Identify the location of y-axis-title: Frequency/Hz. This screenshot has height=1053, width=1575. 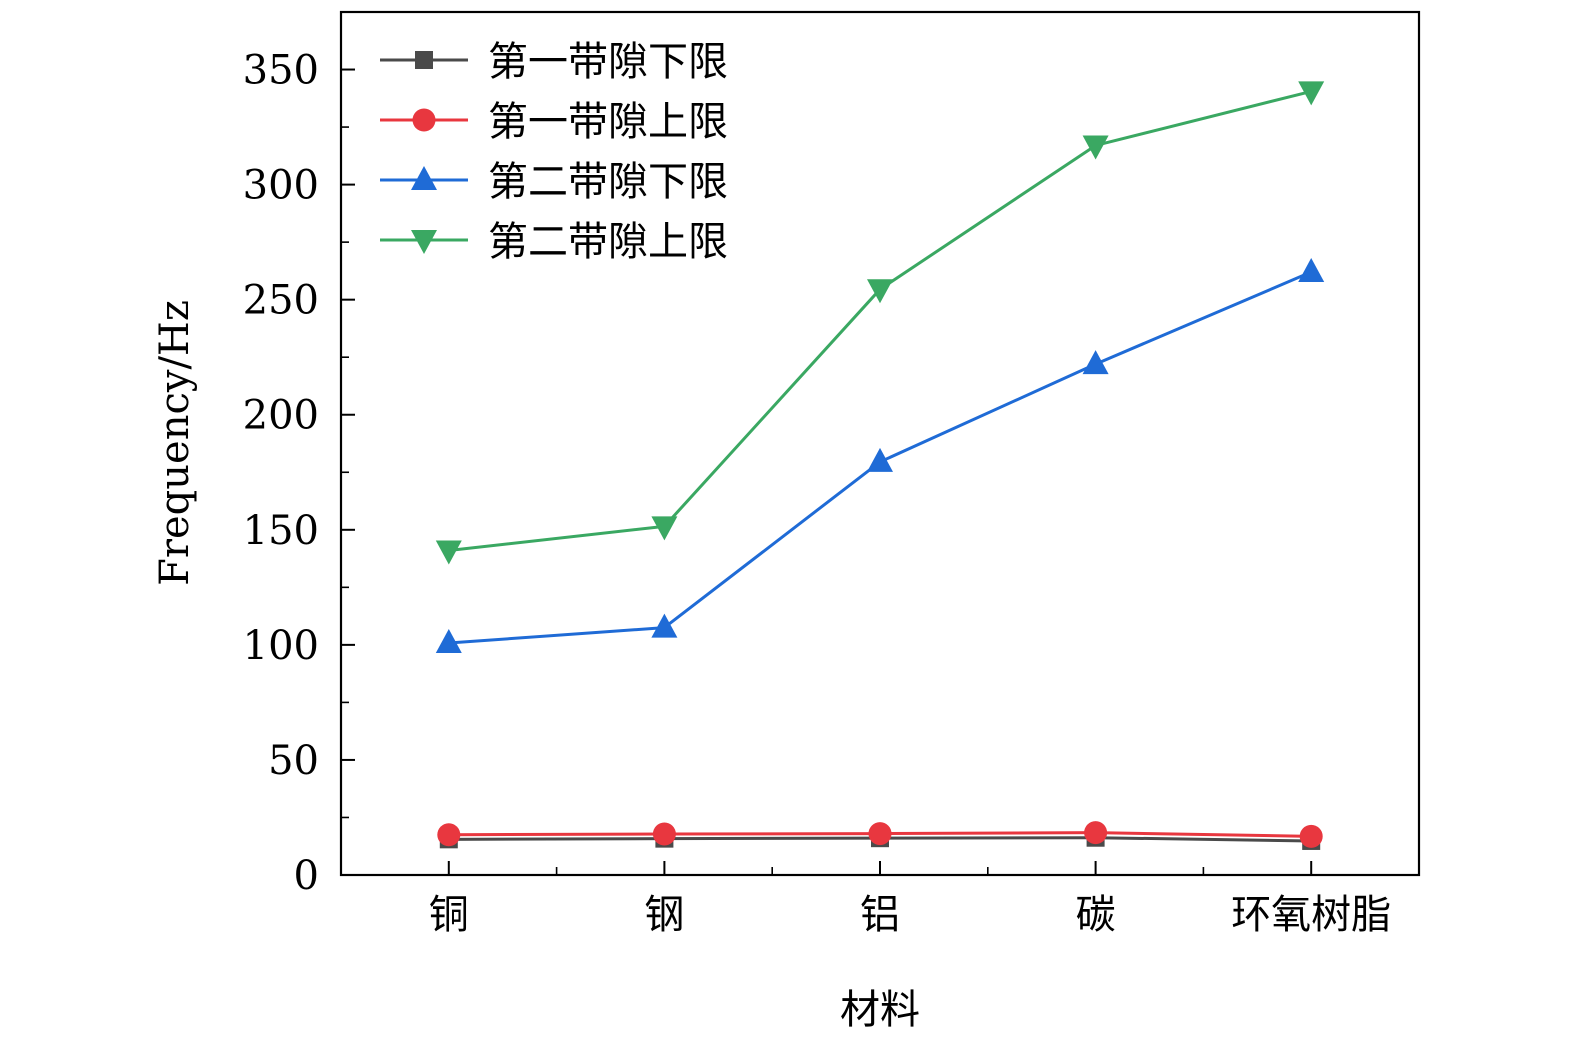
(175, 443).